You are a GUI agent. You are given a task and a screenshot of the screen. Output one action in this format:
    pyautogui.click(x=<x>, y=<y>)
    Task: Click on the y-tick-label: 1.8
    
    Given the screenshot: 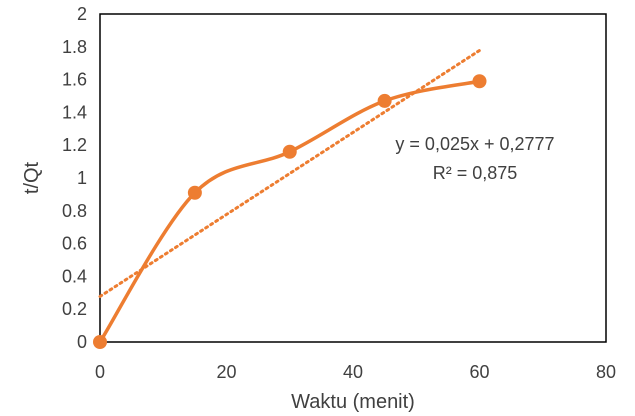 What is the action you would take?
    pyautogui.click(x=74, y=47)
    